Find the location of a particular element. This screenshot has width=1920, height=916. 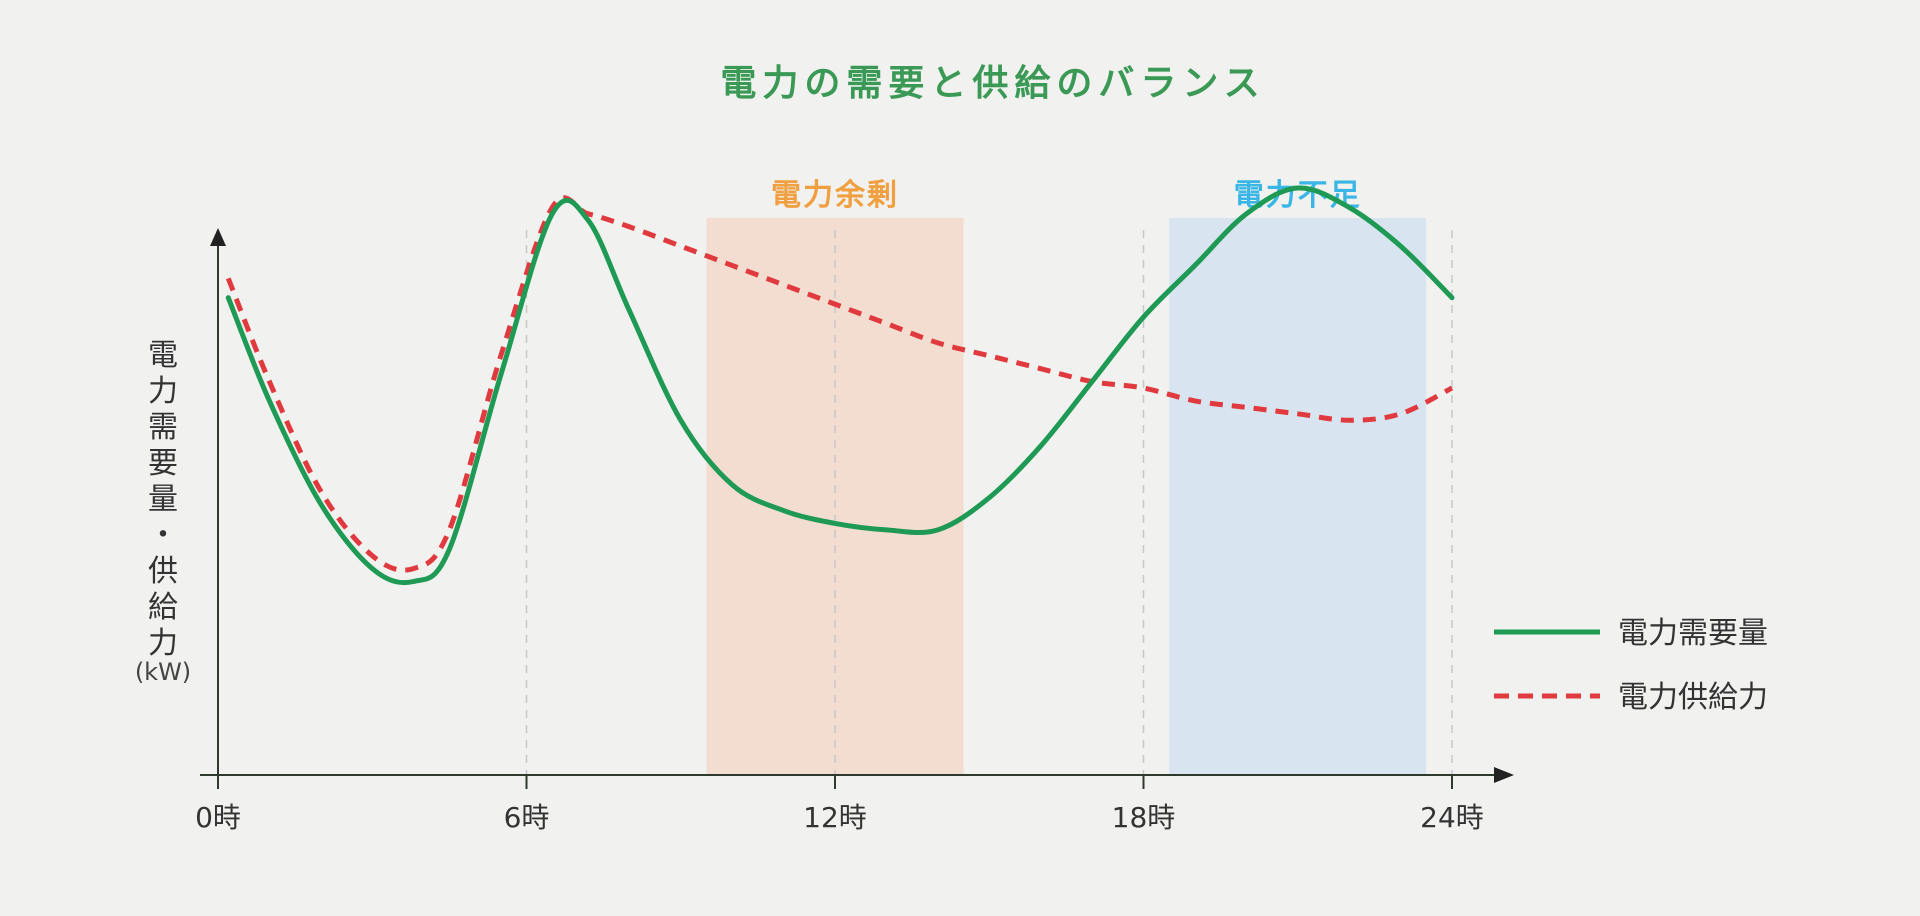

y-axis-label-char-4: 量 is located at coordinates (163, 499).